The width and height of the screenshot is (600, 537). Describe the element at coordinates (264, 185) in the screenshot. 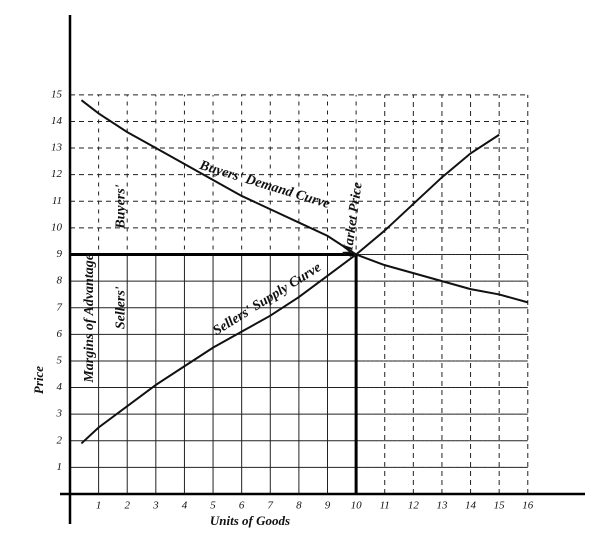

I see `demand-label: Buyers' Demand Curve` at that location.